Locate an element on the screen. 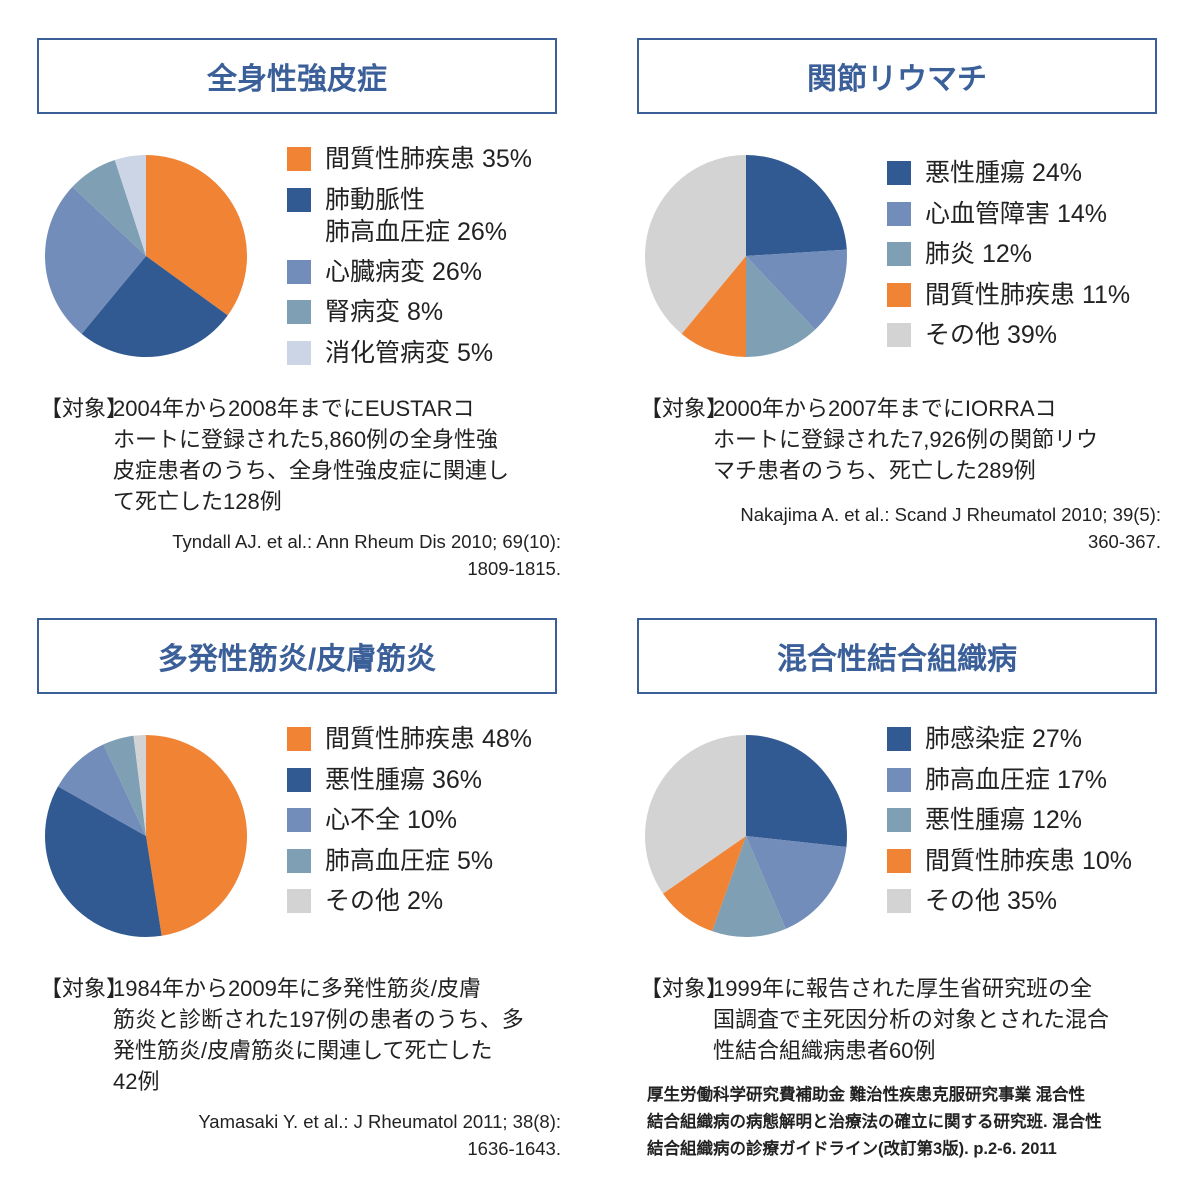 The image size is (1200, 1200). note-line: 発性筋炎/皮膚筋炎に関連して死亡した is located at coordinates (303, 1050).